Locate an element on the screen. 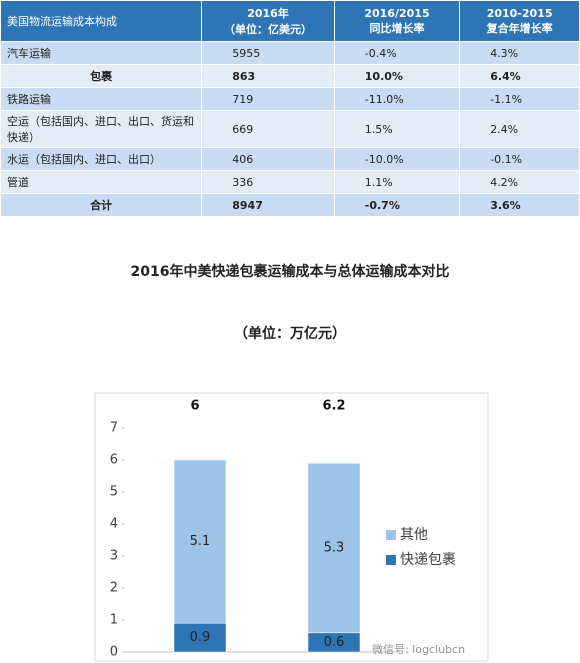  y-tick-label: 7 is located at coordinates (114, 428).